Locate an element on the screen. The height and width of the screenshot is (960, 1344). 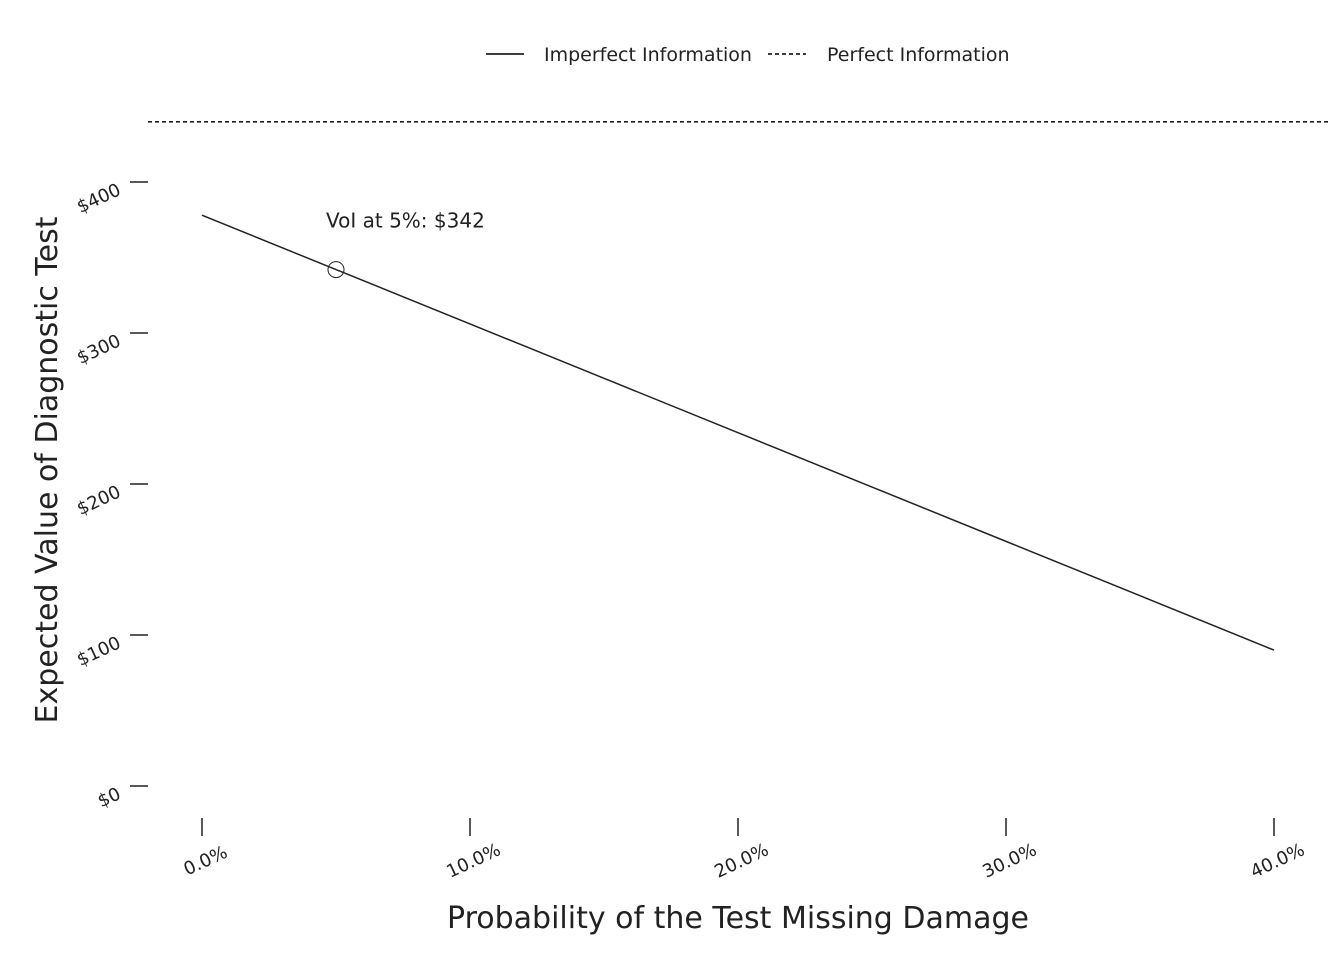
legend-label: Imperfect Information is located at coordinates (648, 55).